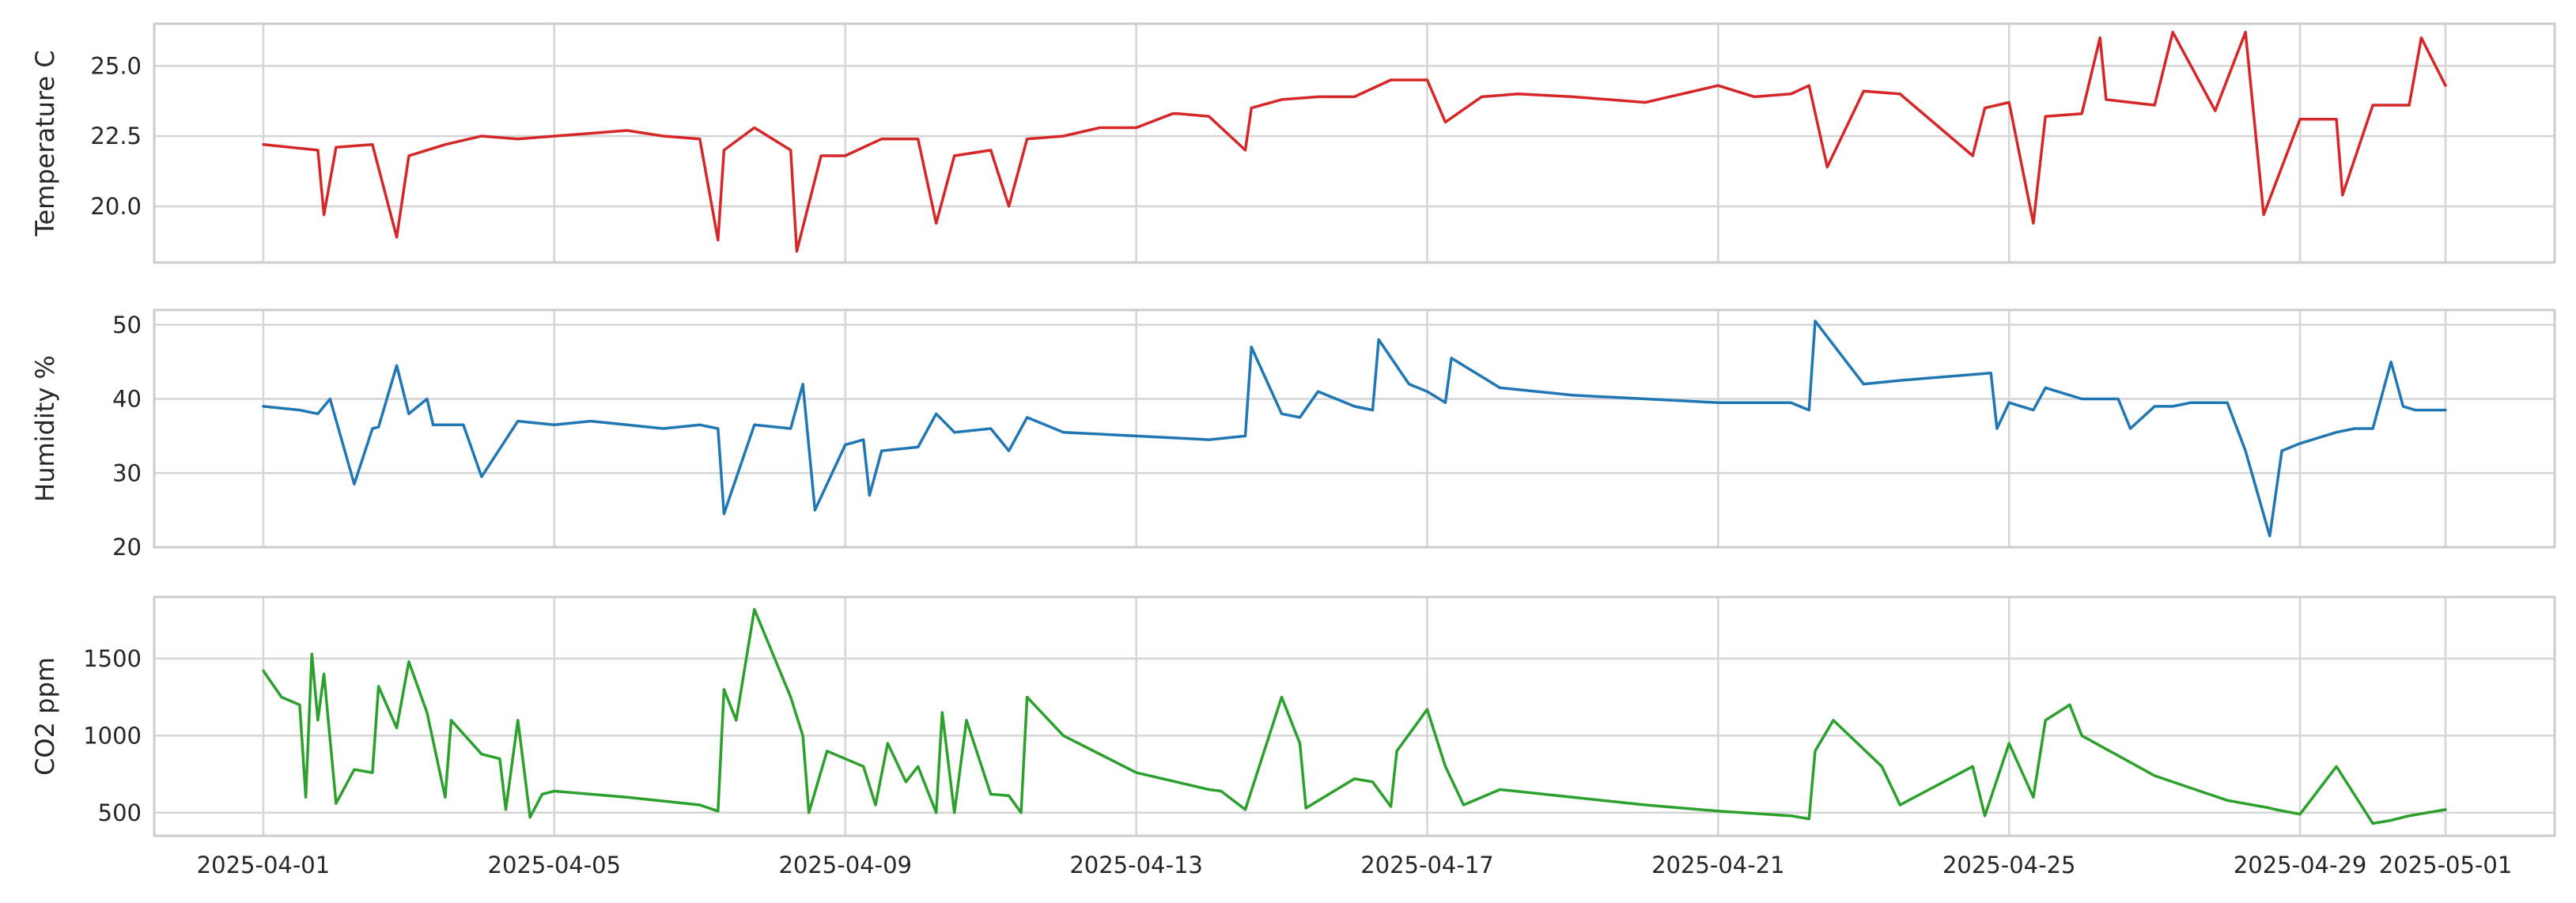  What do you see at coordinates (116, 136) in the screenshot?
I see `panel-1-ytick-label-1: 22.5` at bounding box center [116, 136].